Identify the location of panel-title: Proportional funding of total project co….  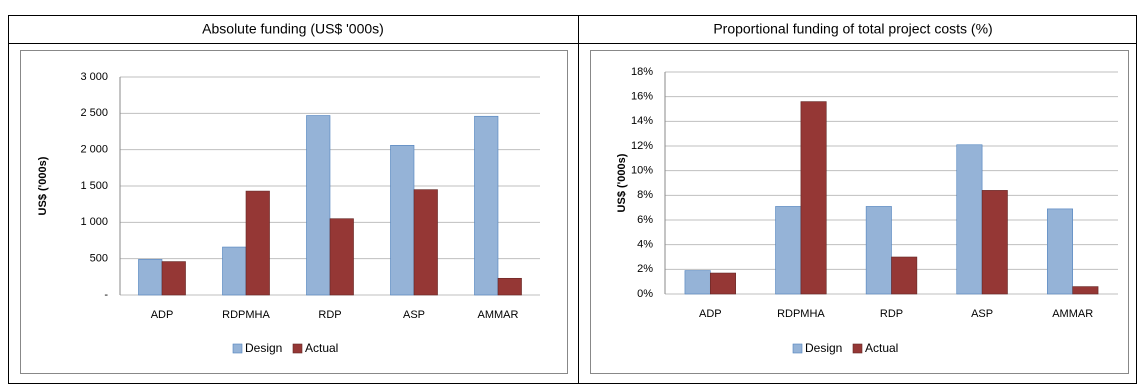
(852, 29).